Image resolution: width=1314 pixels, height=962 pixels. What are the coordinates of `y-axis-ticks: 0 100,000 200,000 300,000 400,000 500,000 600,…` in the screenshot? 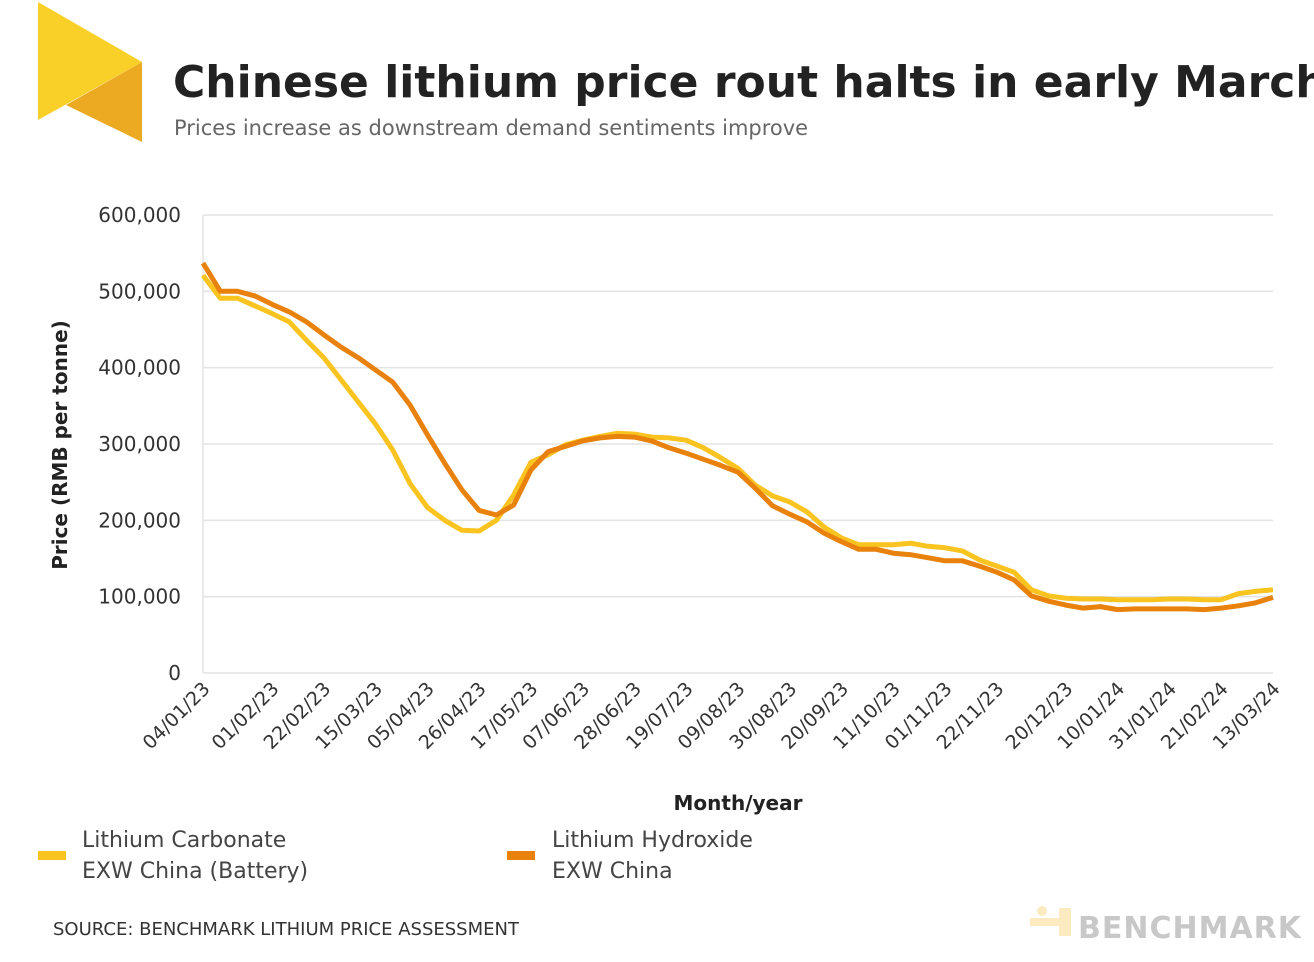 It's located at (139, 444).